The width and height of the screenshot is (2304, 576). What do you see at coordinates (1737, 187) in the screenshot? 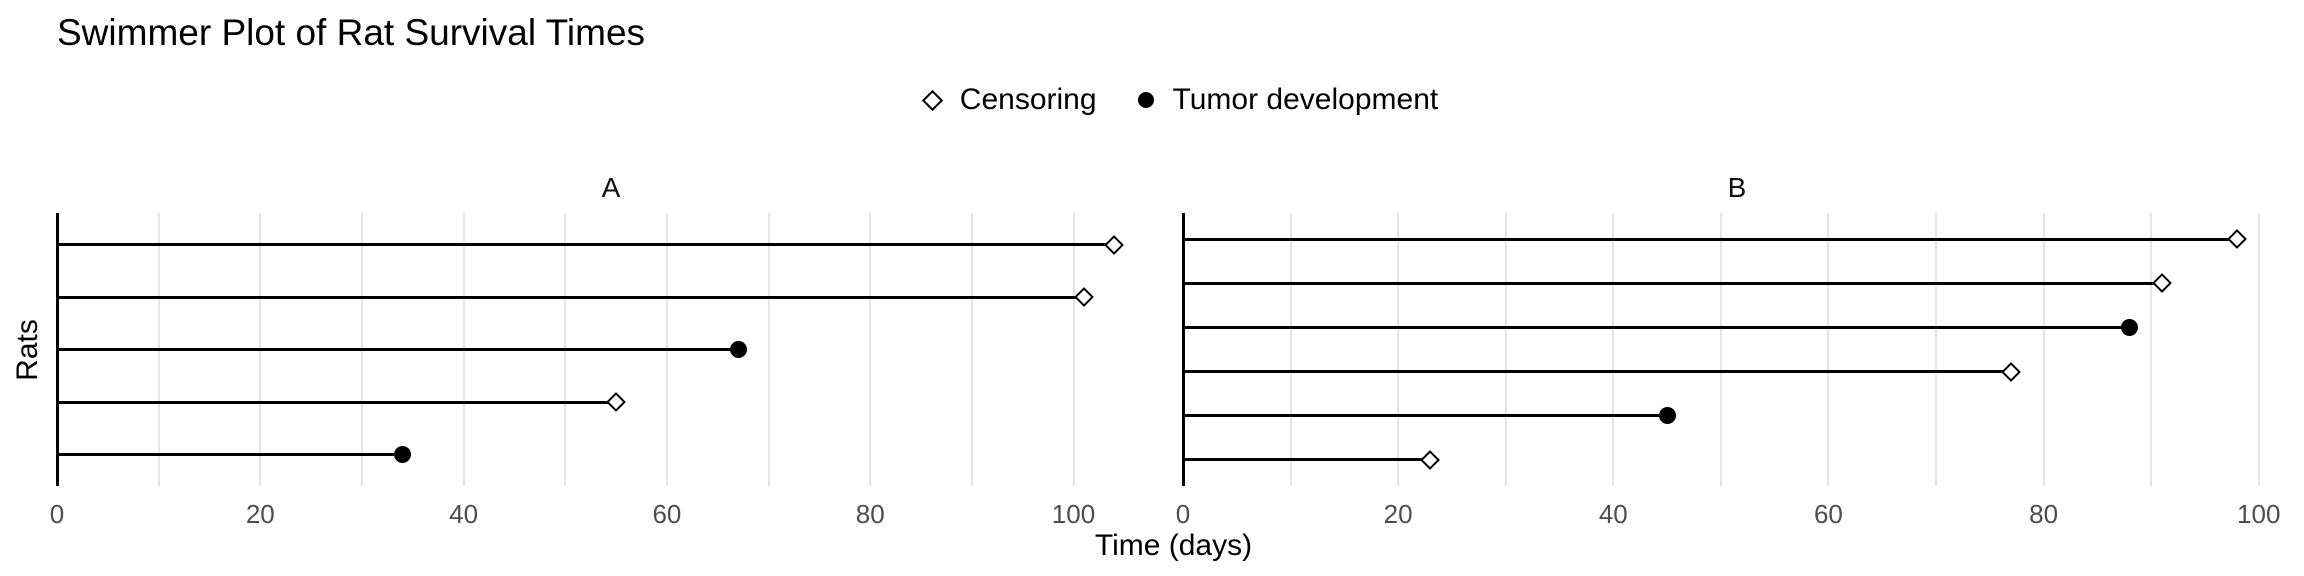
I see `facet-label-b: B` at bounding box center [1737, 187].